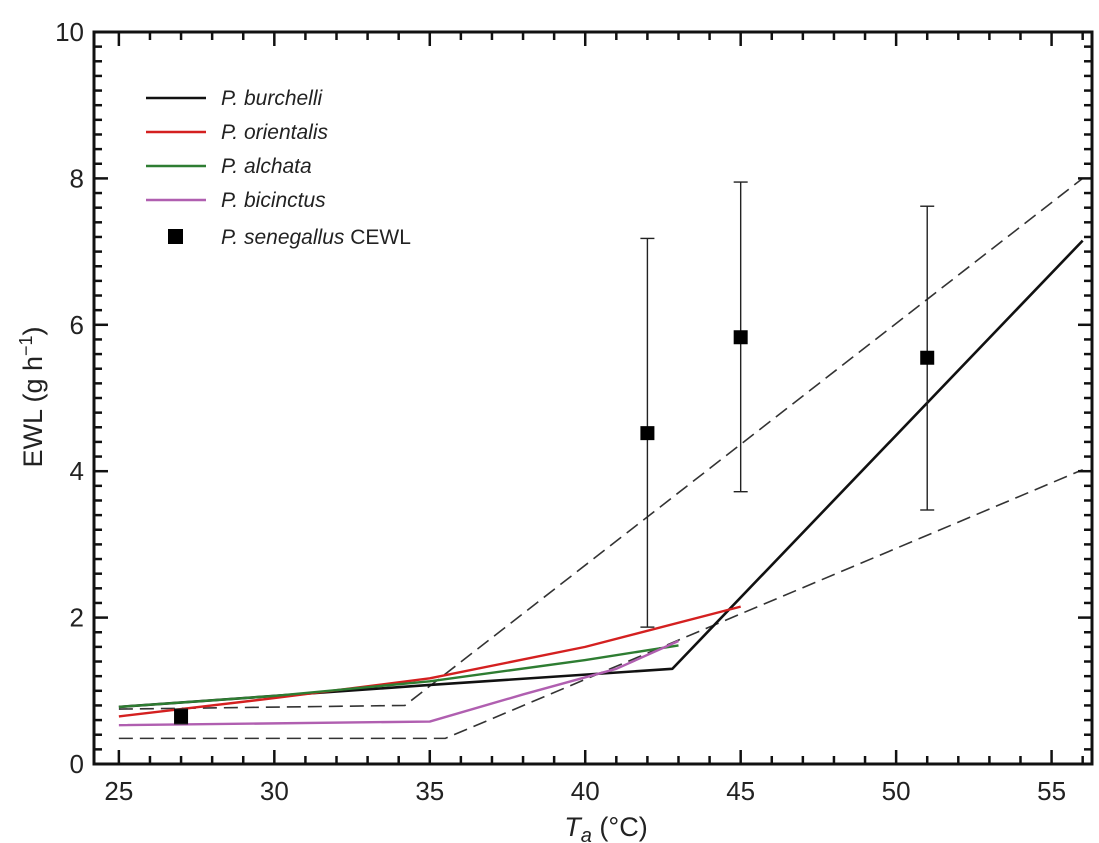 This screenshot has width=1099, height=843. I want to click on y-tick-label: 2, so click(77, 618).